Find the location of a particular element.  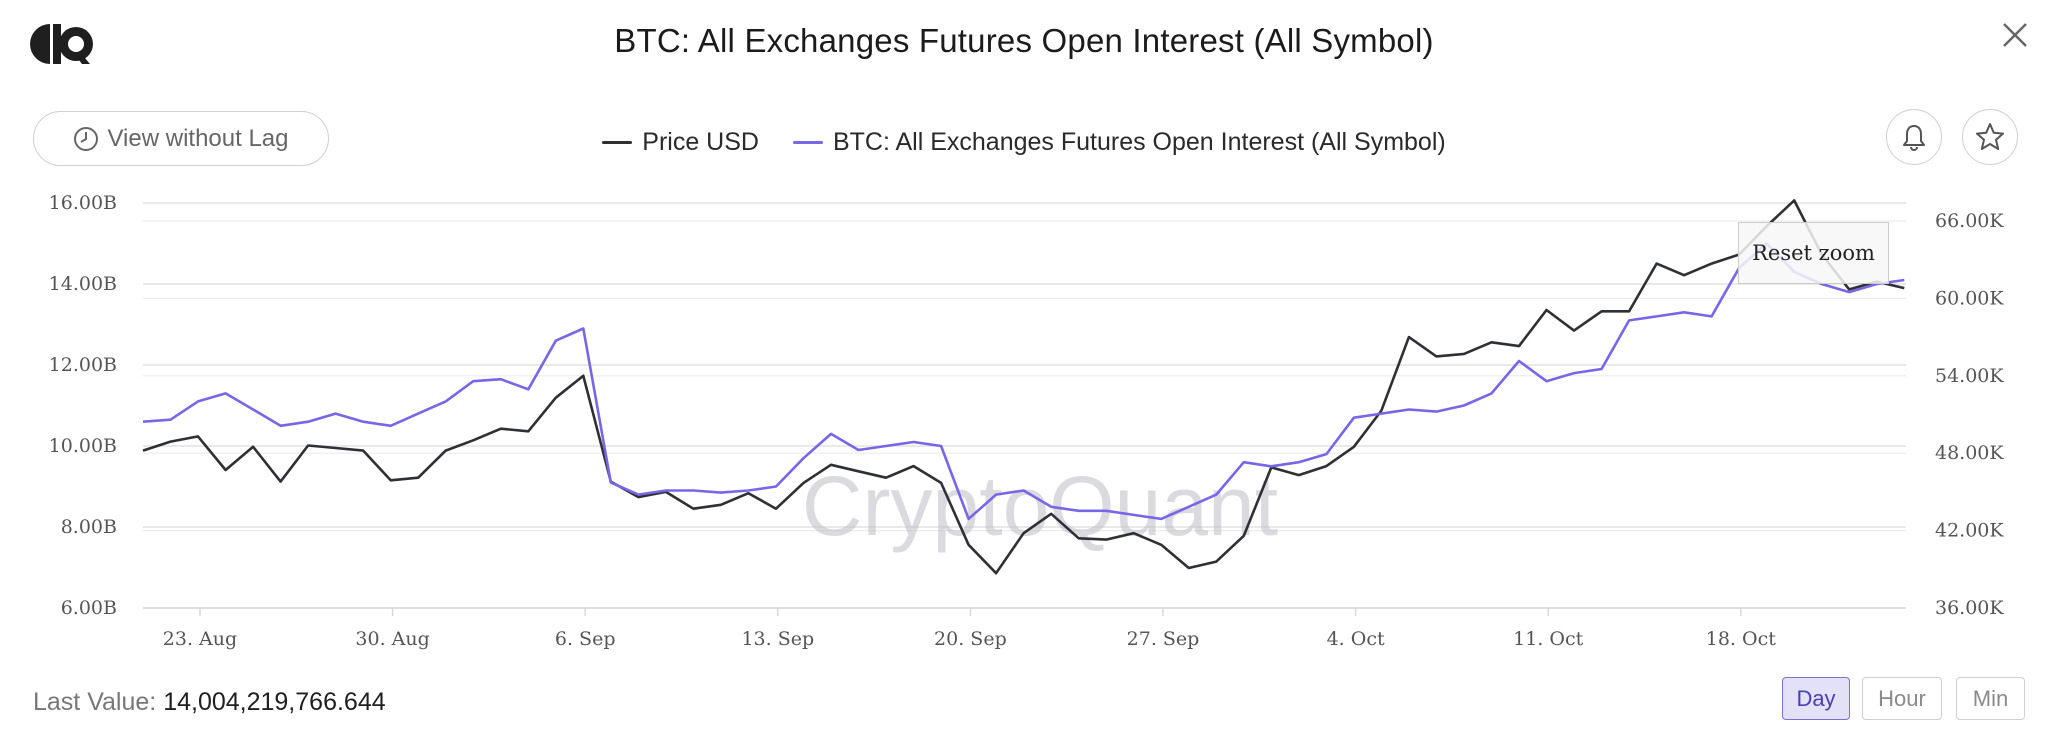

bell-icon is located at coordinates (1914, 138).